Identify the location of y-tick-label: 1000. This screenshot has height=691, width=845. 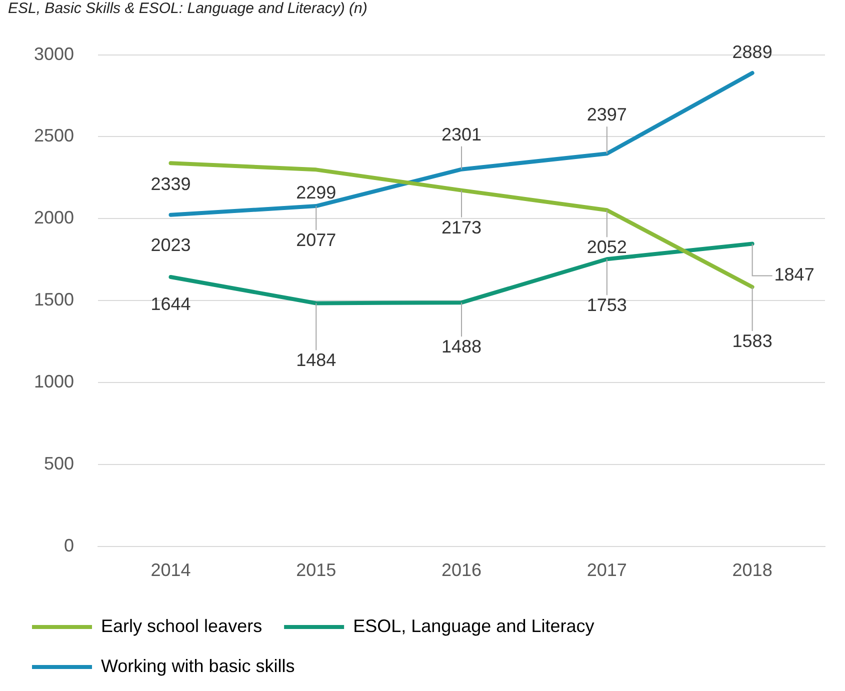
(54, 382).